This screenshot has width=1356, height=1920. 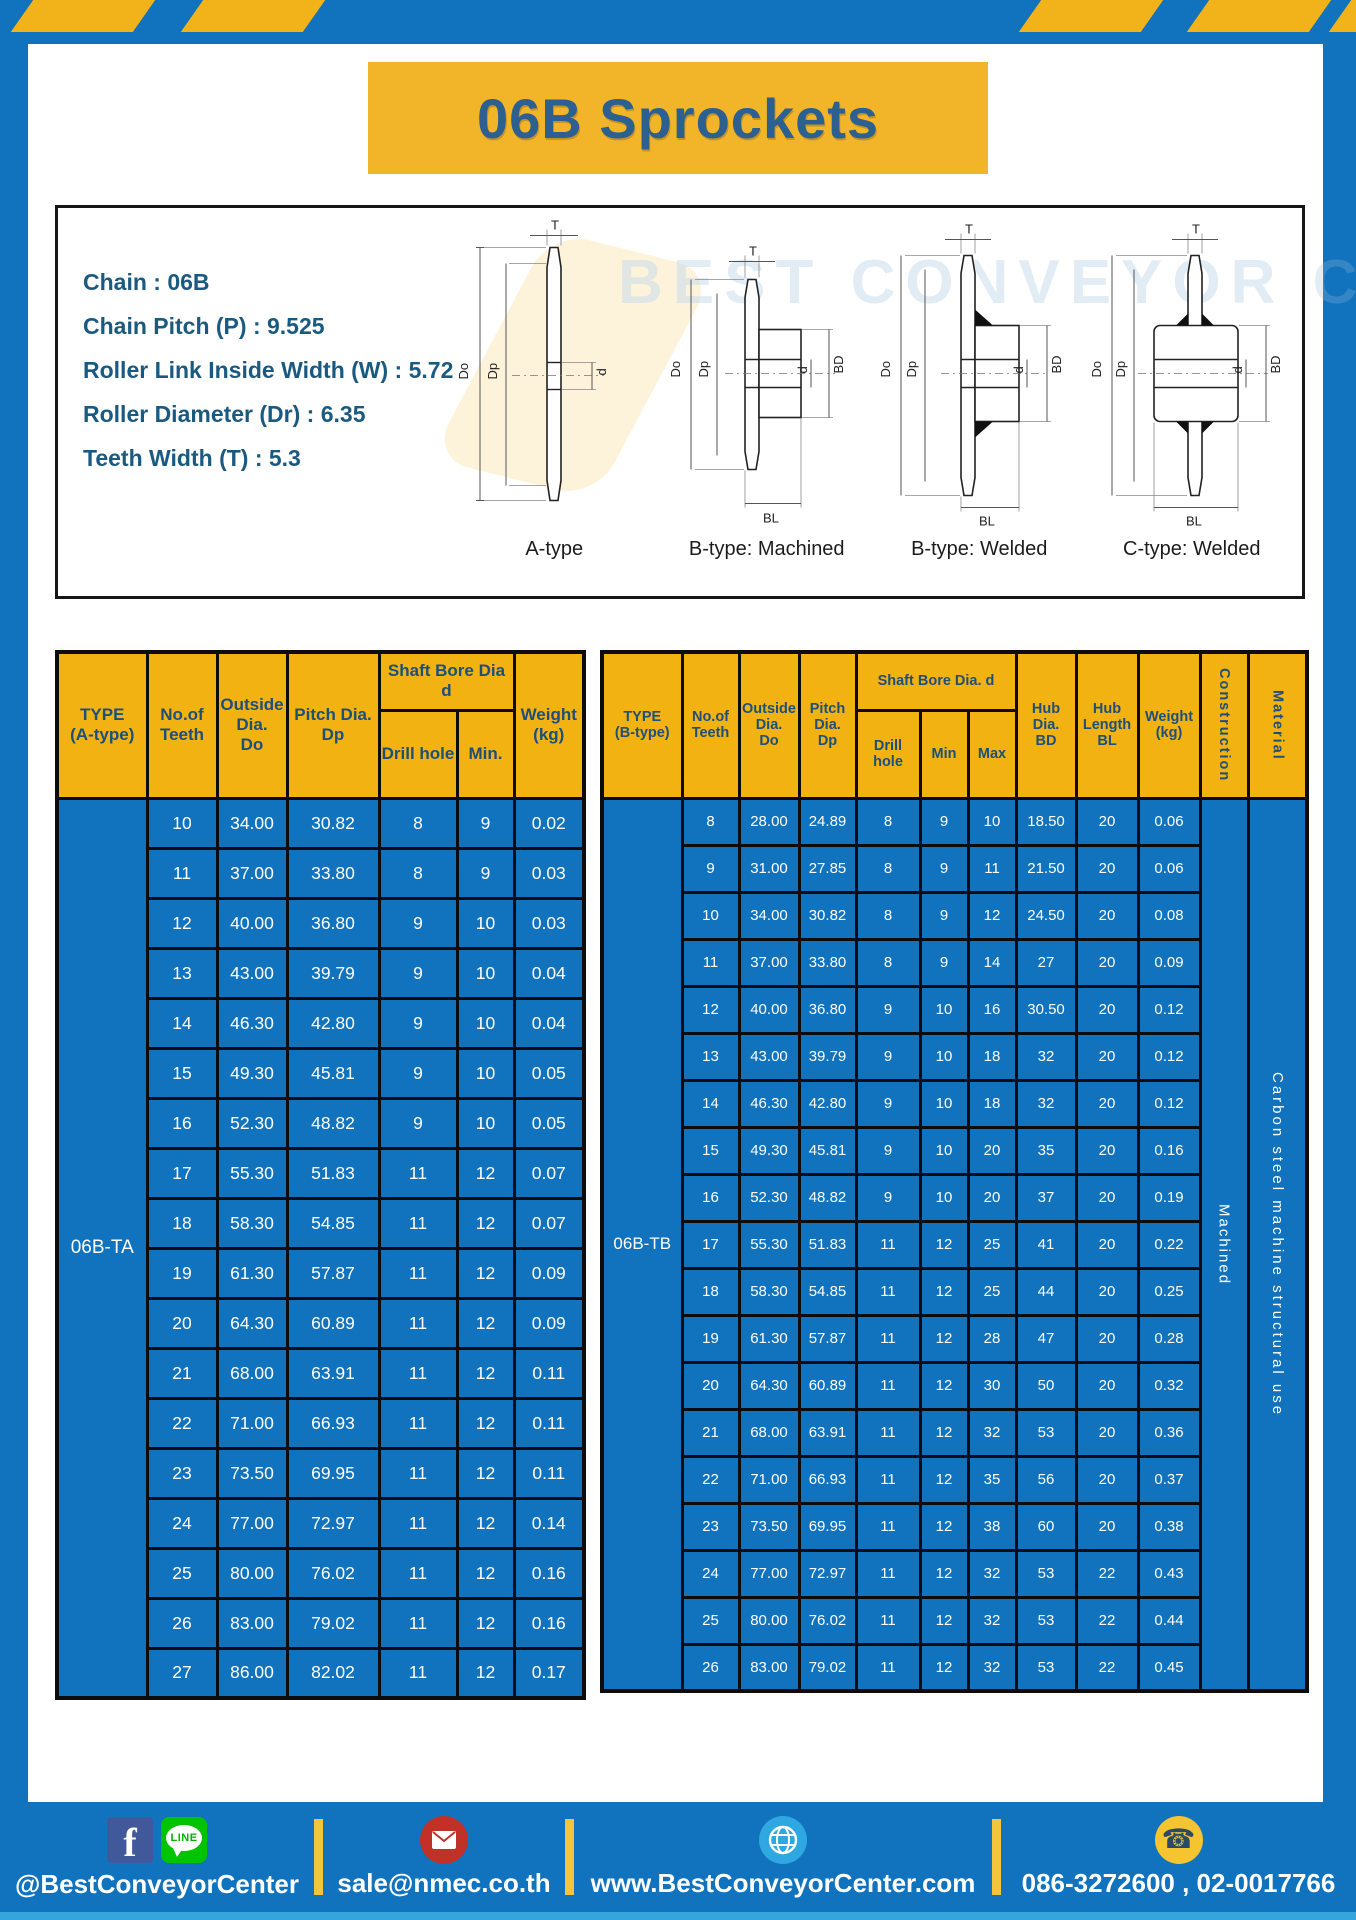 I want to click on table-cell: 76.02, so click(x=827, y=1620).